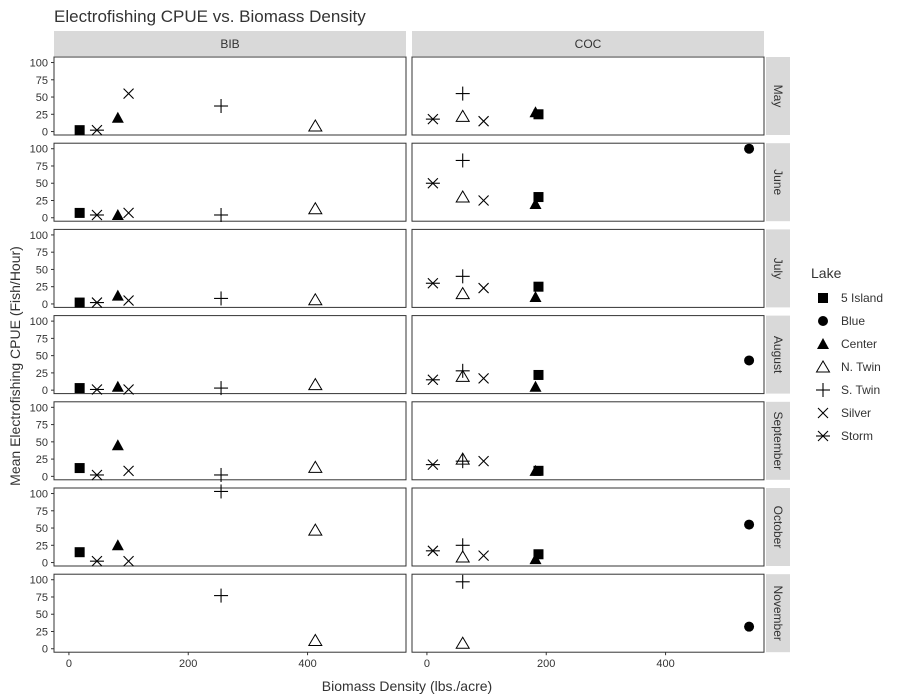  What do you see at coordinates (844, 413) in the screenshot?
I see `legend-item-silver: Silver` at bounding box center [844, 413].